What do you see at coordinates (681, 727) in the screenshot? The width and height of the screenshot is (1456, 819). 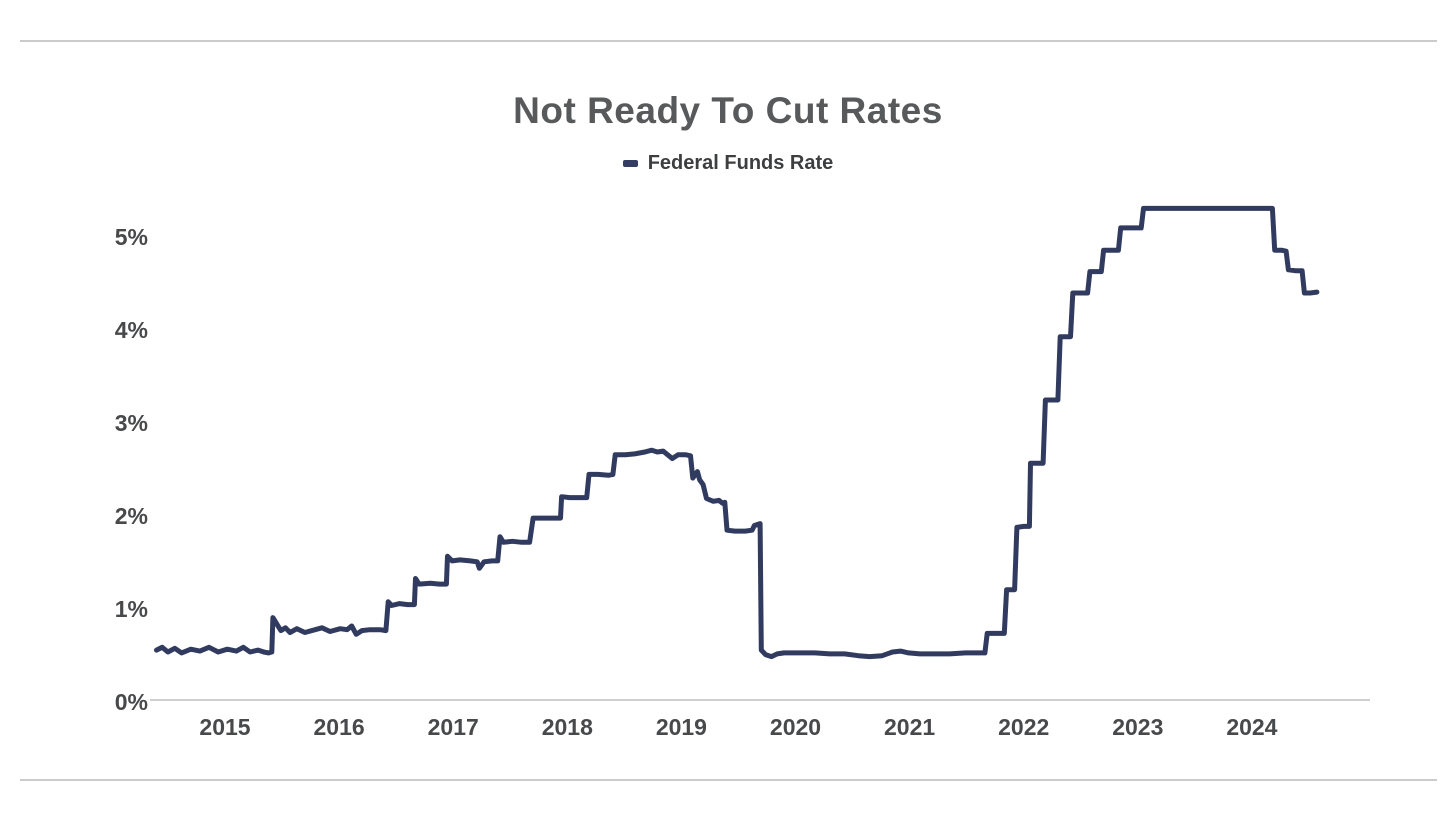 I see `x-axis-tick-label: 2019` at bounding box center [681, 727].